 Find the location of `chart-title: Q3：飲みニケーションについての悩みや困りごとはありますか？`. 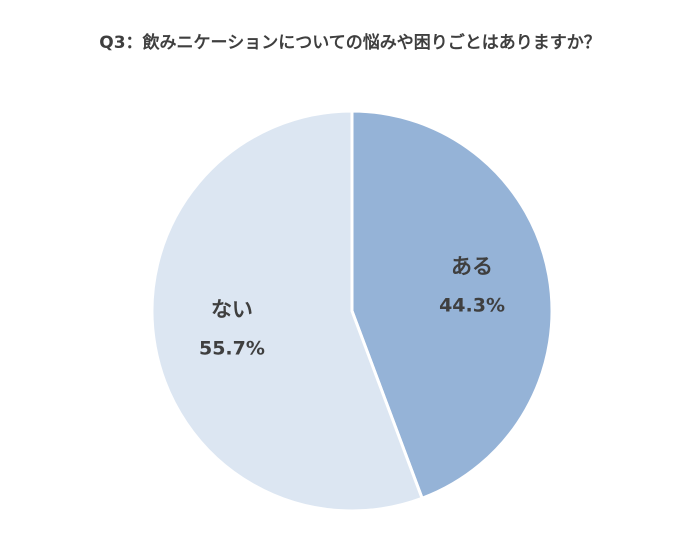

chart-title: Q3：飲みニケーションについての悩みや困りごとはありますか？ is located at coordinates (350, 43).